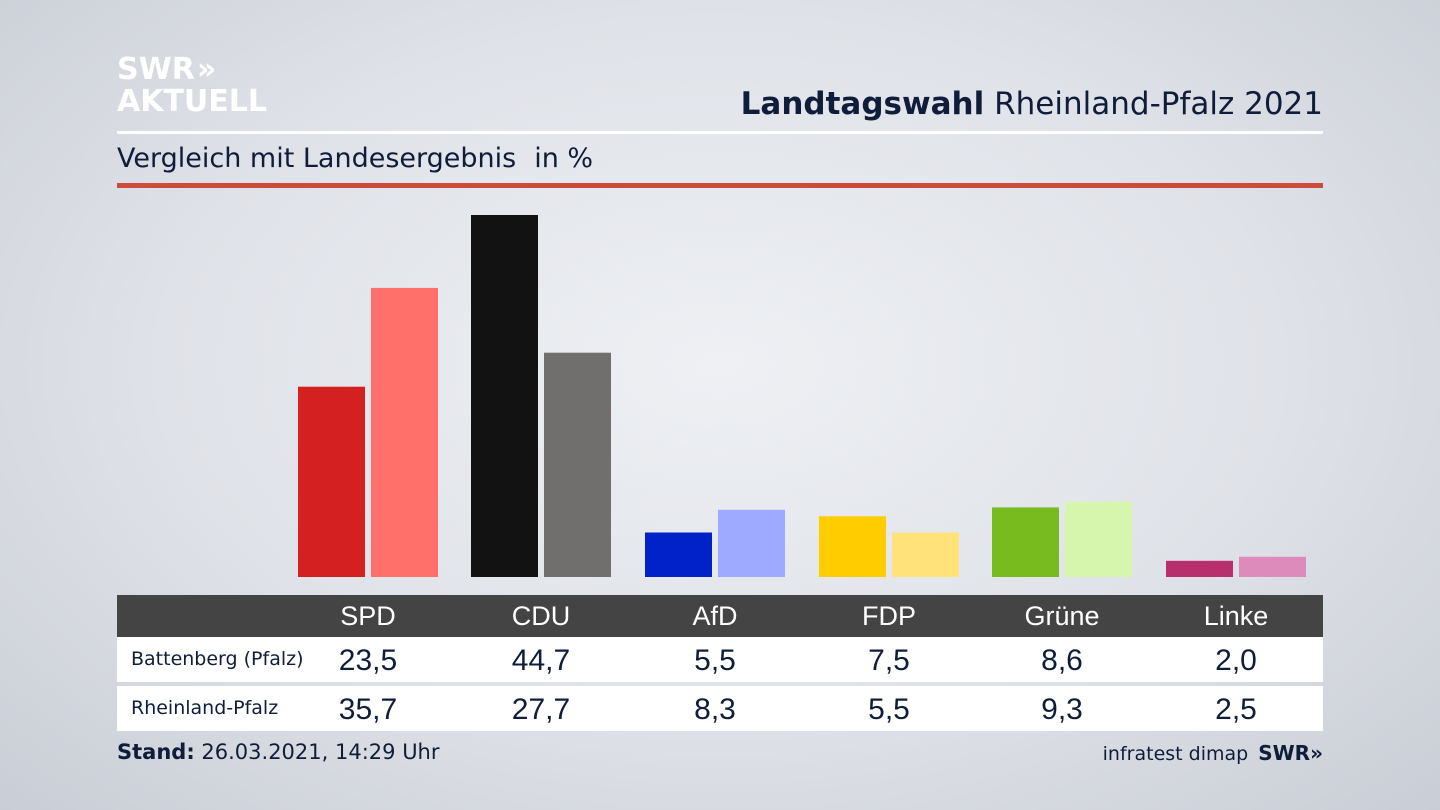 This screenshot has height=810, width=1440. Describe the element at coordinates (1062, 709) in the screenshot. I see `table-cell: 9,3` at that location.